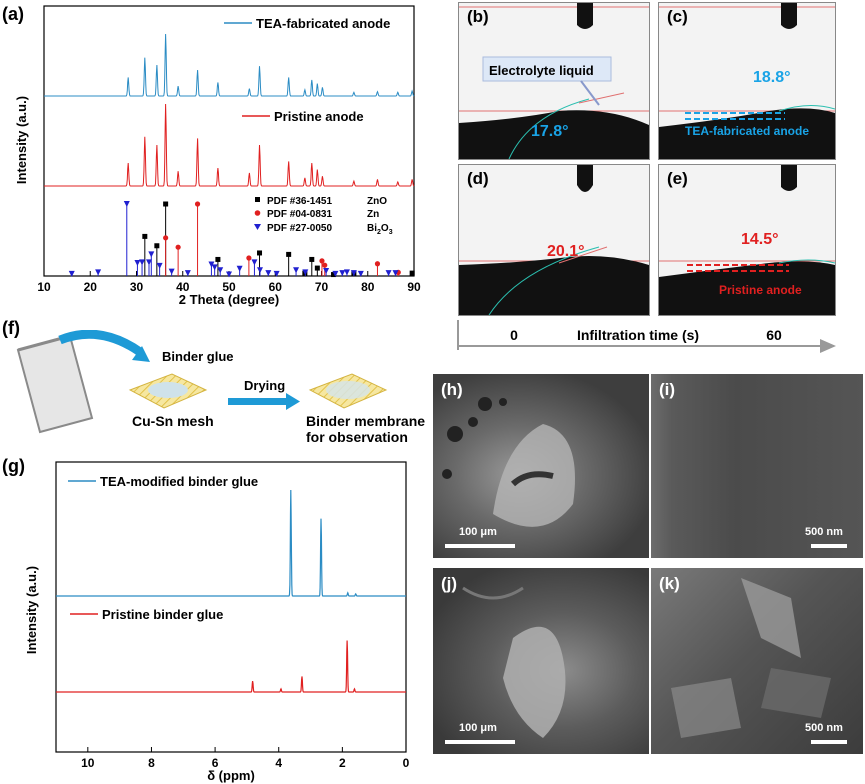  I want to click on electrolyte-label: Electrolyte liquid, so click(541, 70).